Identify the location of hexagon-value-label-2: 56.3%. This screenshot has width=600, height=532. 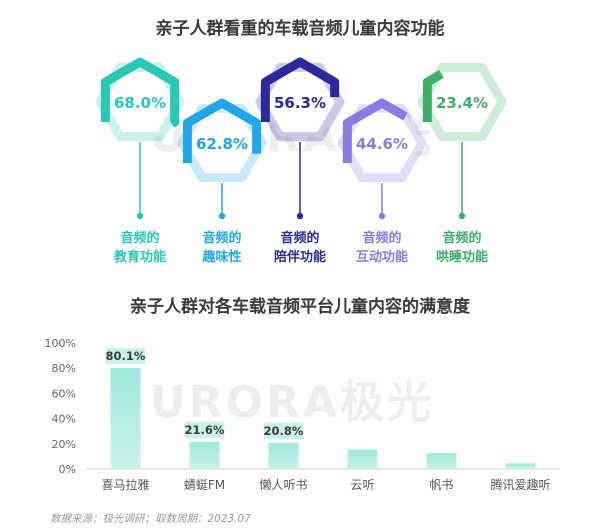
(300, 103).